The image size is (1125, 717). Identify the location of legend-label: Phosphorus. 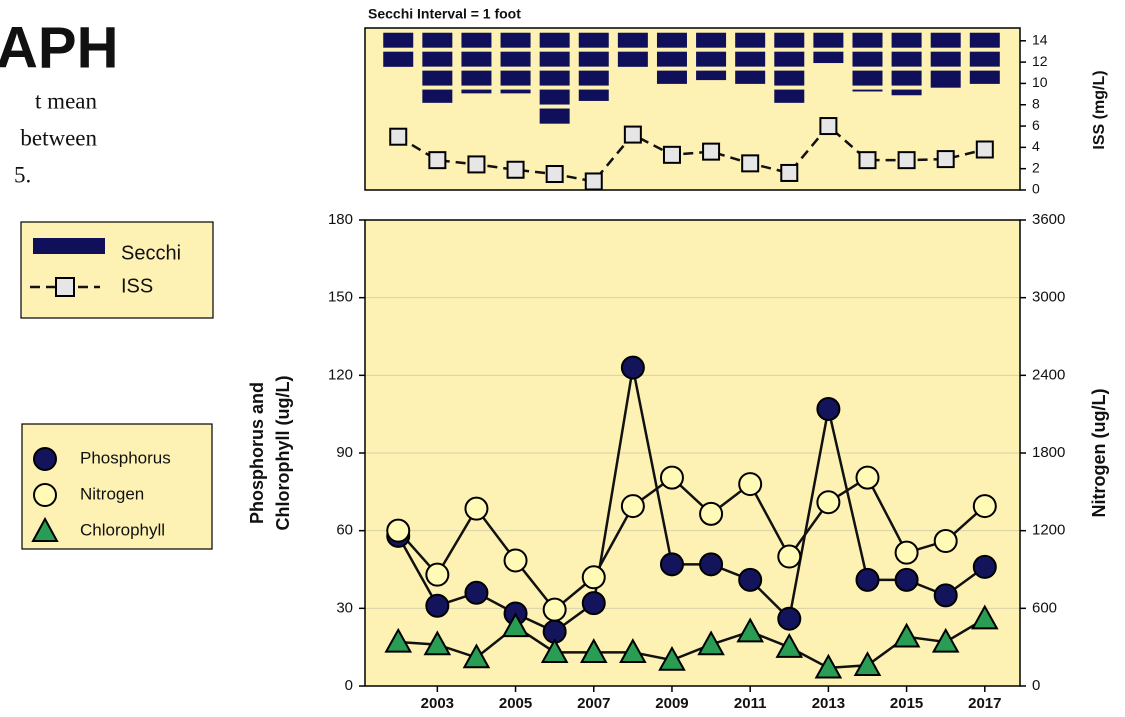
(125, 457).